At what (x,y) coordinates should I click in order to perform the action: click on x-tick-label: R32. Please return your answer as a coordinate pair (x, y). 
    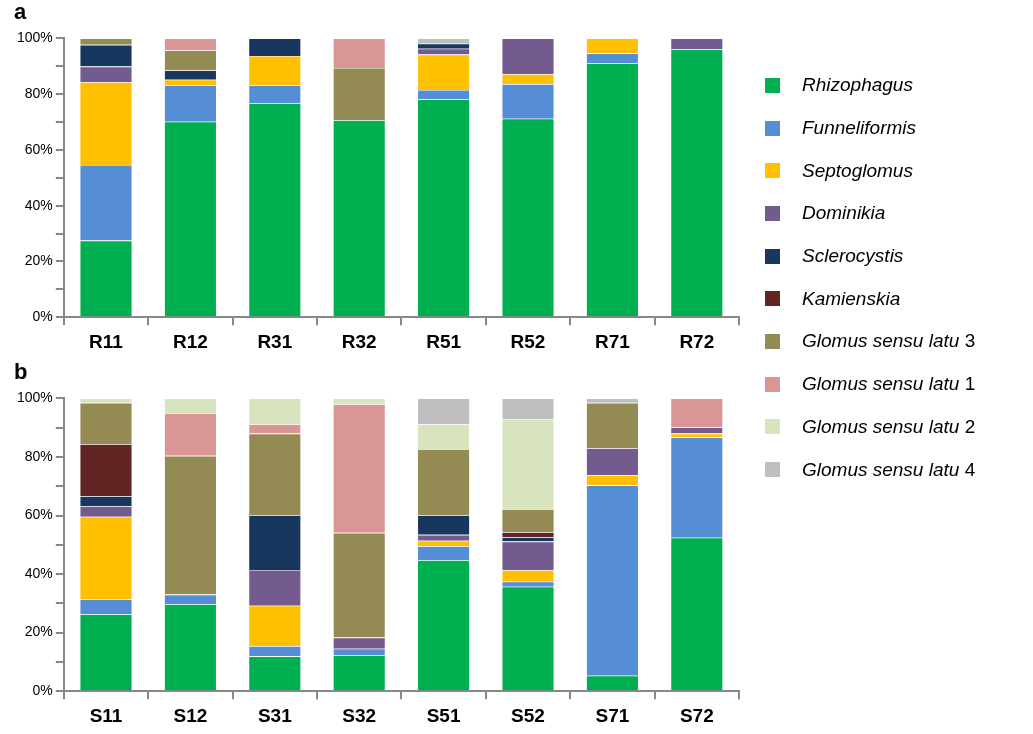
    Looking at the image, I should click on (359, 341).